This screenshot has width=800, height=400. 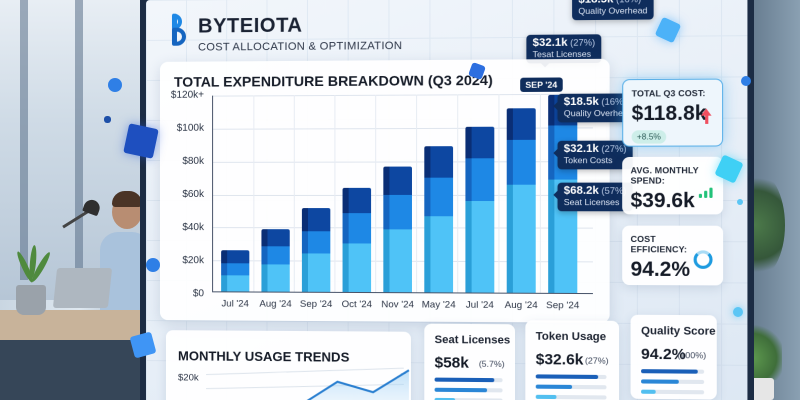 I want to click on usage-trend-line, so click(x=288, y=365).